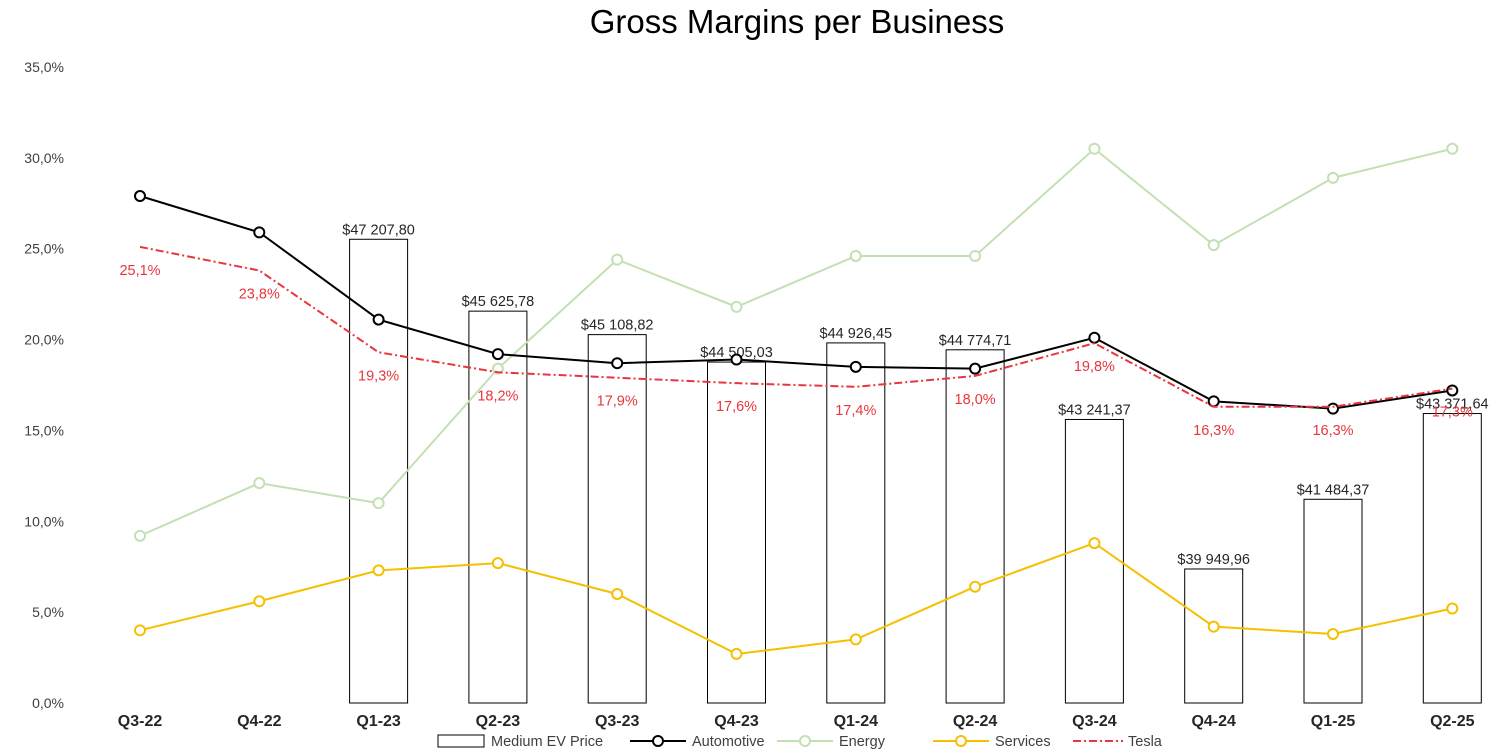  What do you see at coordinates (975, 721) in the screenshot?
I see `x-tick-q2-24: Q2-24` at bounding box center [975, 721].